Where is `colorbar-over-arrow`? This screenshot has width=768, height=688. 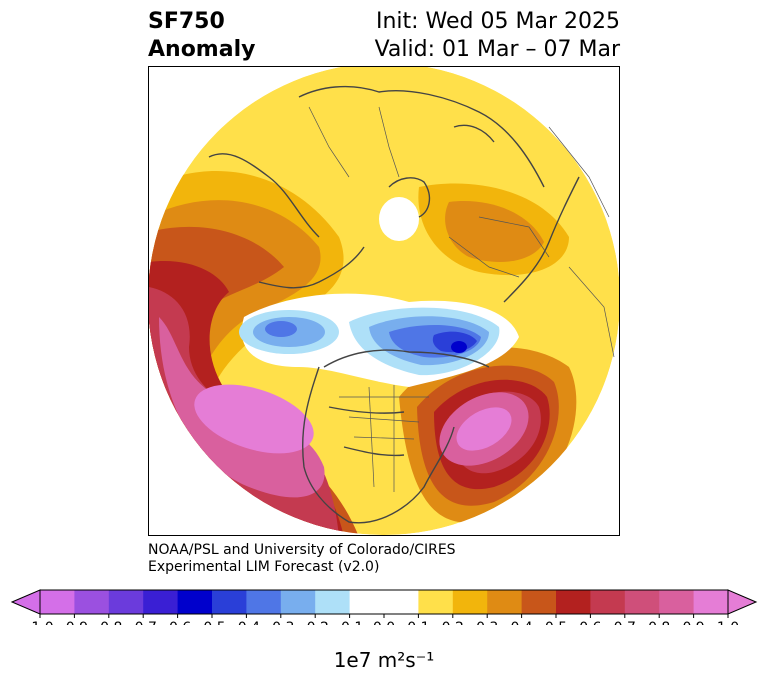
colorbar-over-arrow is located at coordinates (742, 602).